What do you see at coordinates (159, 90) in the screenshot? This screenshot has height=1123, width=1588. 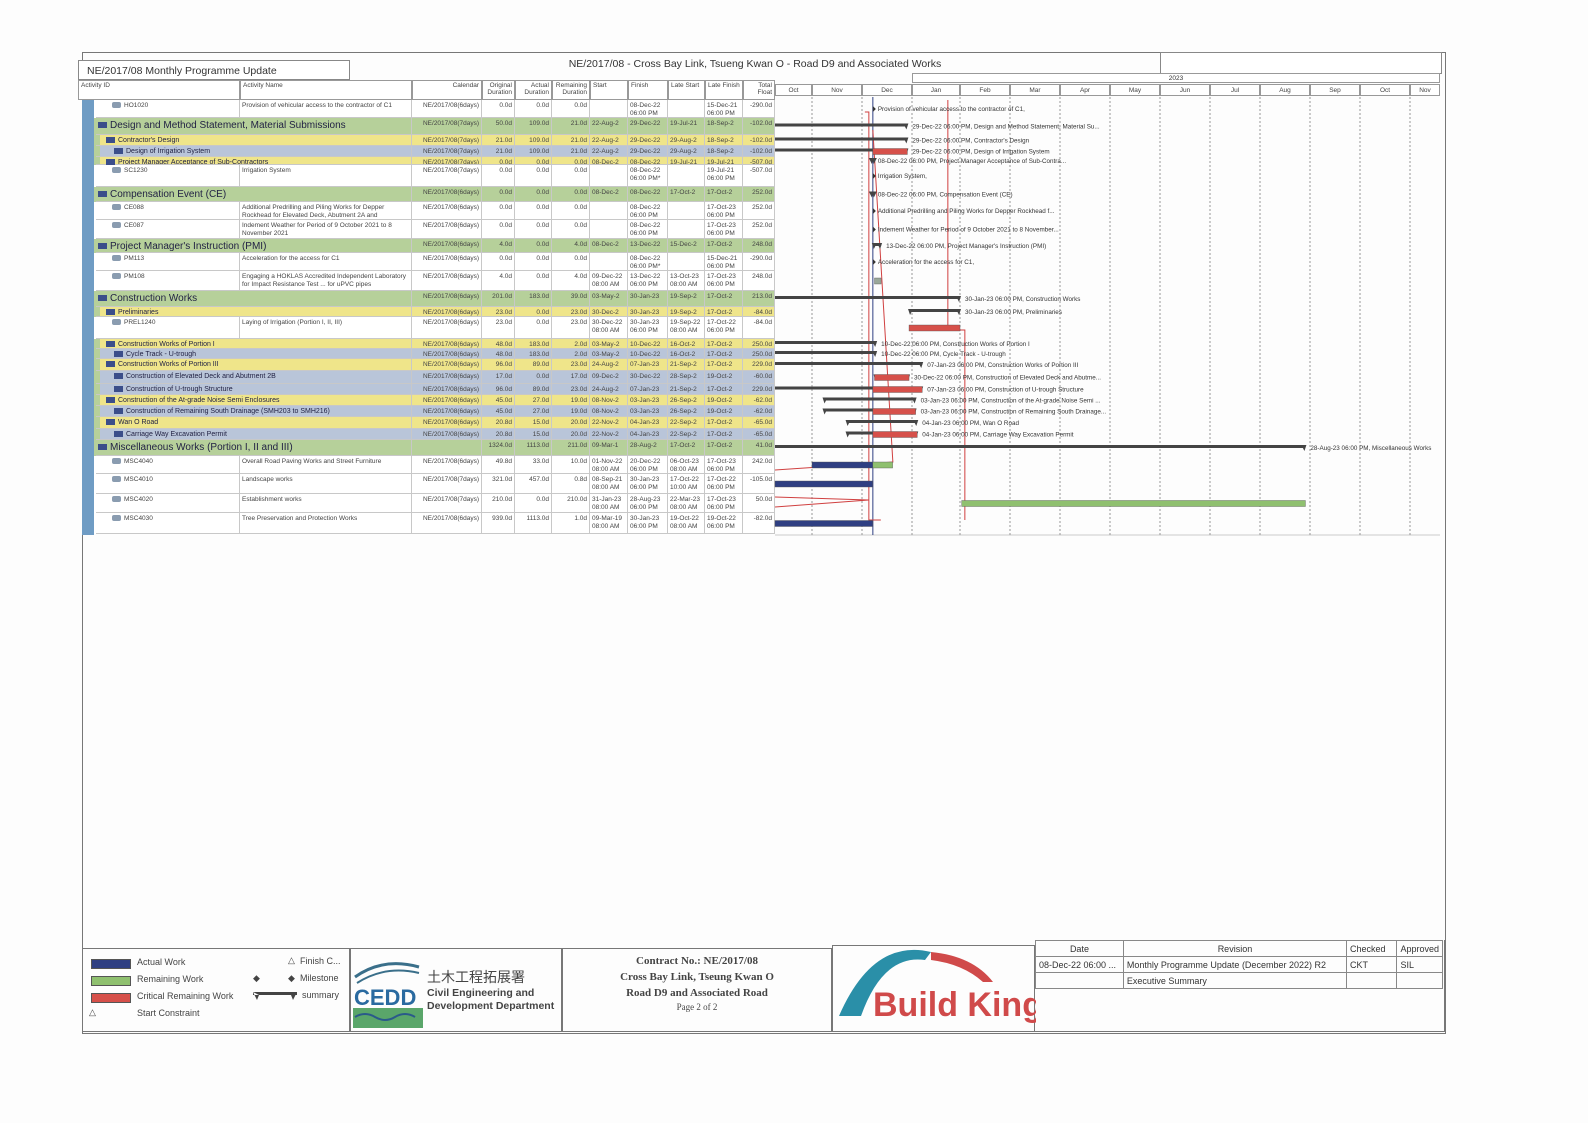 I see `column-header-id: Activity ID` at bounding box center [159, 90].